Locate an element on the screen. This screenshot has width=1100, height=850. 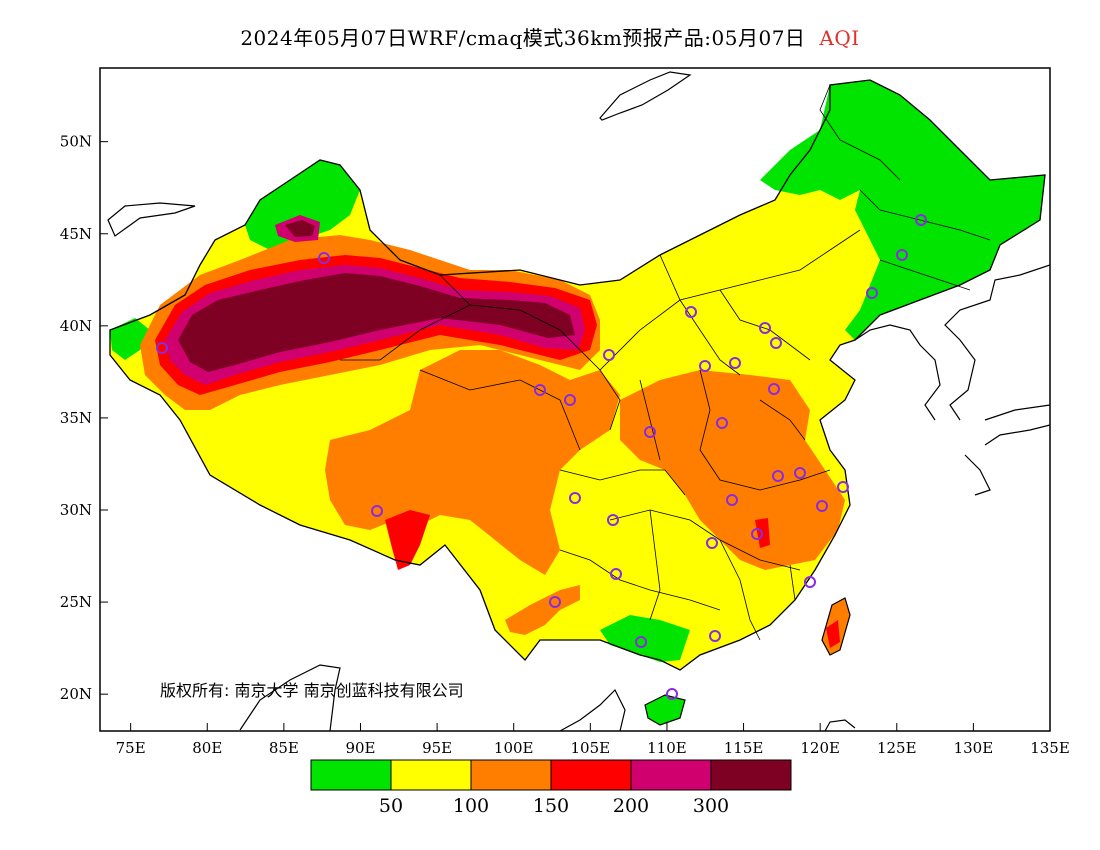
aqi-hazardous-dzungaria is located at coordinates (300, 228).